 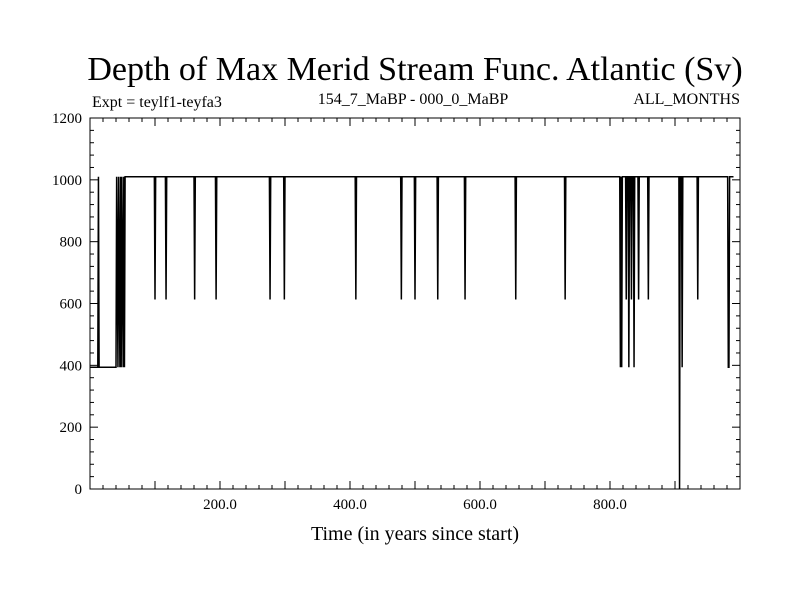 I want to click on x-tick-label: 400.0, so click(x=350, y=505).